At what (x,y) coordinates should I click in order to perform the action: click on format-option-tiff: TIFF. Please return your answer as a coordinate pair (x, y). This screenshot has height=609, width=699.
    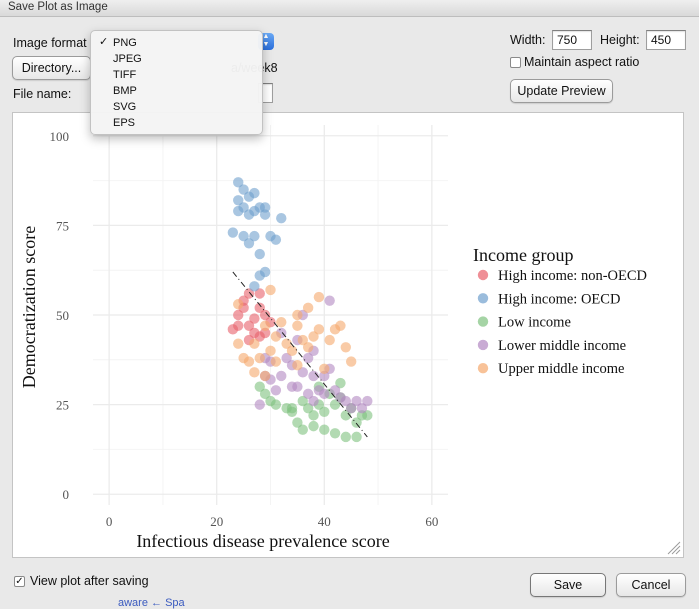
    Looking at the image, I should click on (125, 75).